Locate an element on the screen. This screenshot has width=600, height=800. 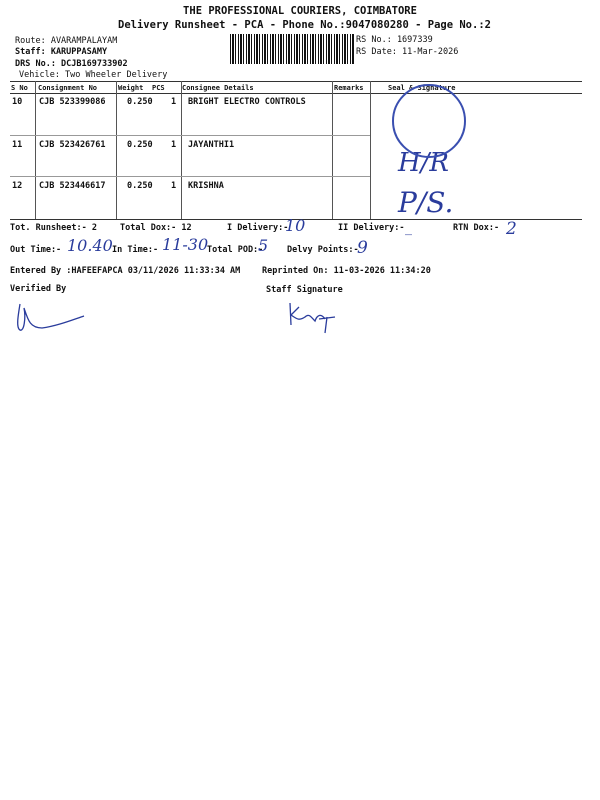
barcode is located at coordinates (292, 49).